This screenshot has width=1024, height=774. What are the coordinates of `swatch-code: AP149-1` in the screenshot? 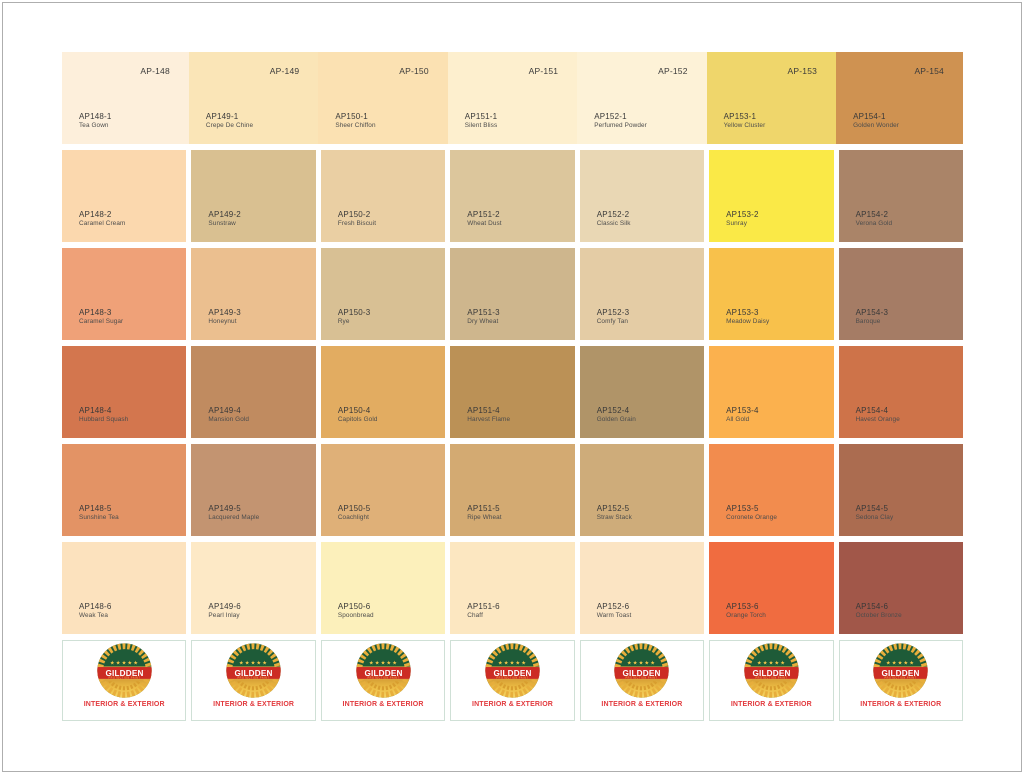 It's located at (222, 116).